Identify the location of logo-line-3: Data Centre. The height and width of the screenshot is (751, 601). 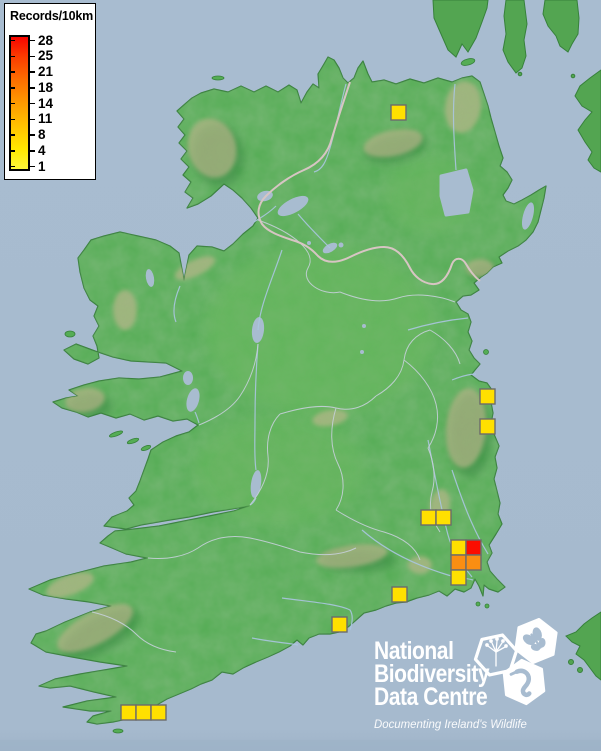
(431, 697).